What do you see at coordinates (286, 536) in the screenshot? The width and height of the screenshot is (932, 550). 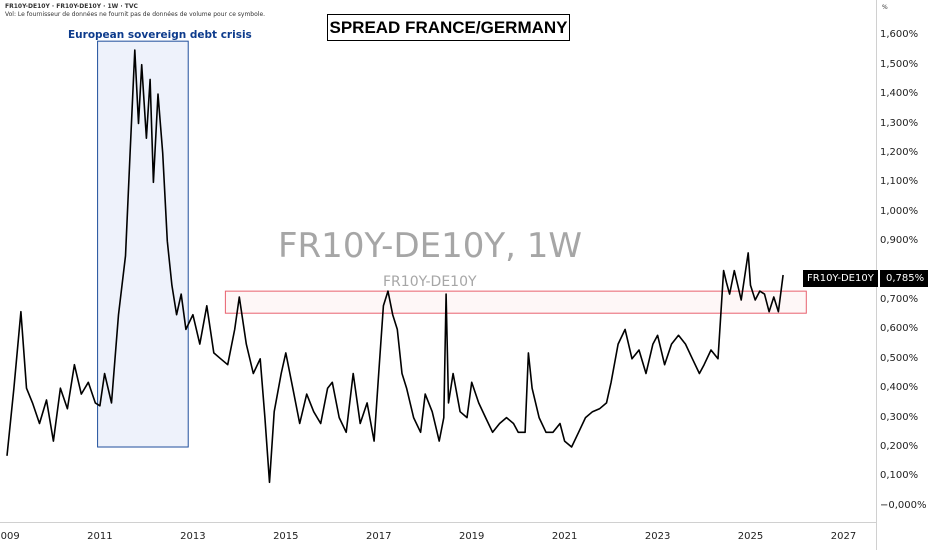 I see `x-tick-label: 2015` at bounding box center [286, 536].